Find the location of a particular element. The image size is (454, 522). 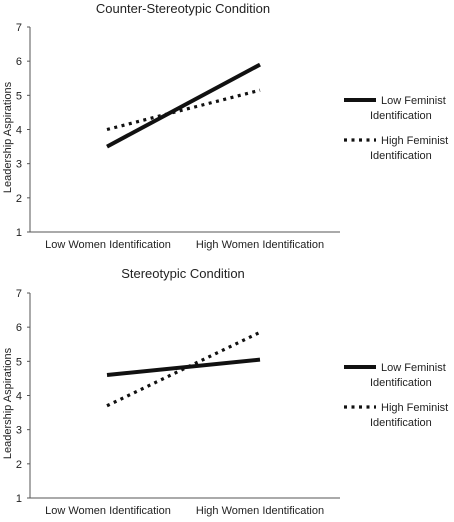

panel-2-y-tick-label: 6 is located at coordinates (19, 328).